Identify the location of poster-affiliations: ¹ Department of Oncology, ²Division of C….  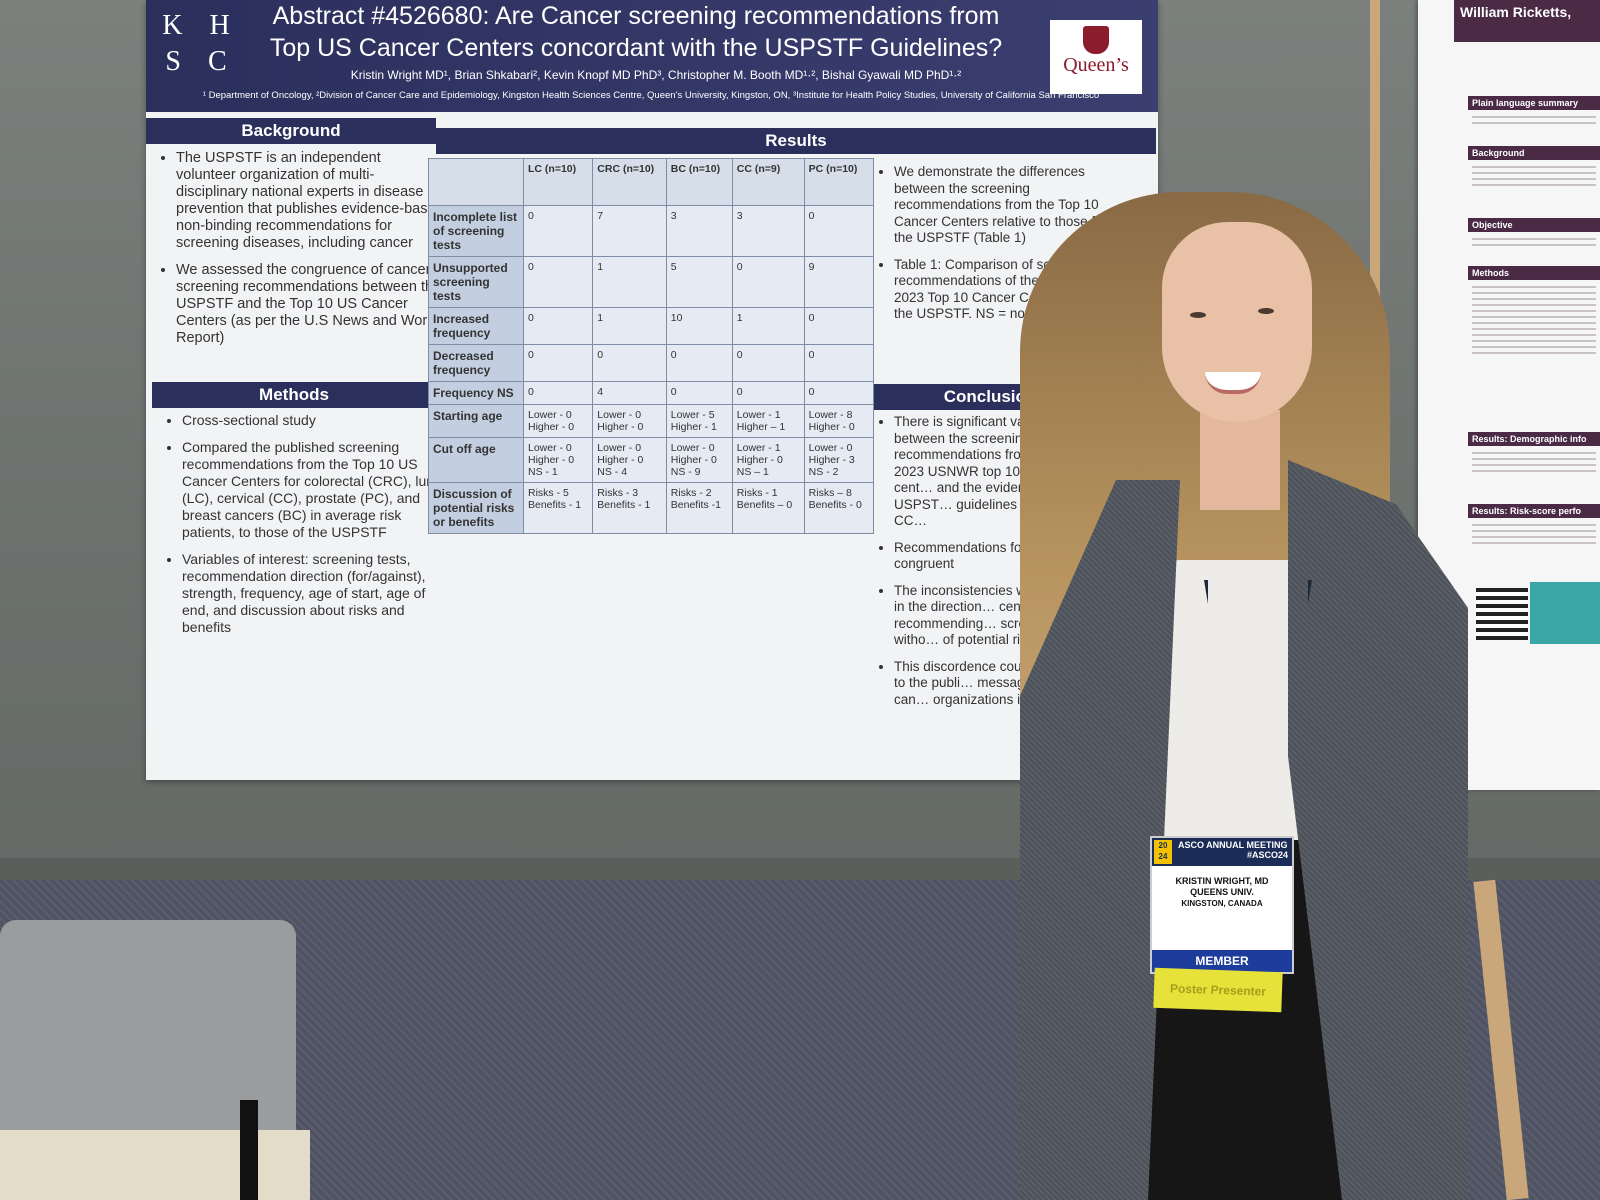
(651, 95).